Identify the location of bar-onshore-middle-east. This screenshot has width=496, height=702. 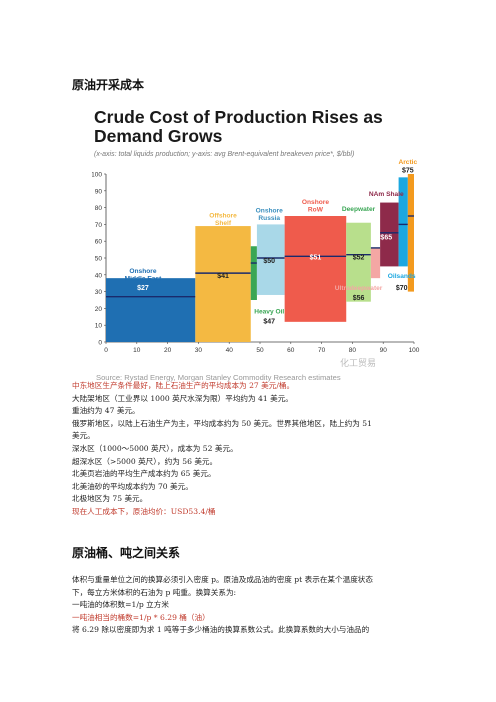
(151, 310).